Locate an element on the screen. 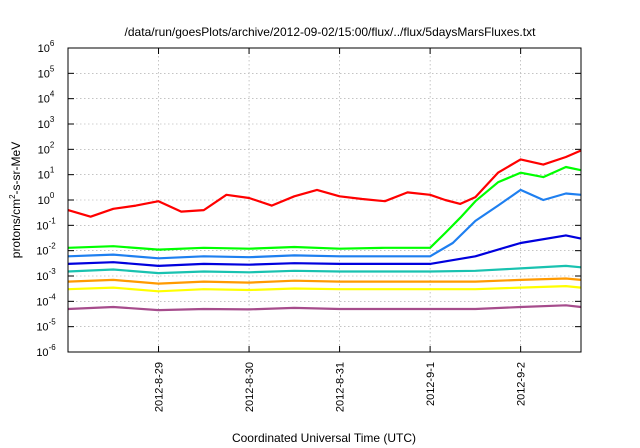  y-tick-label: 10⁻² is located at coordinates (46, 250).